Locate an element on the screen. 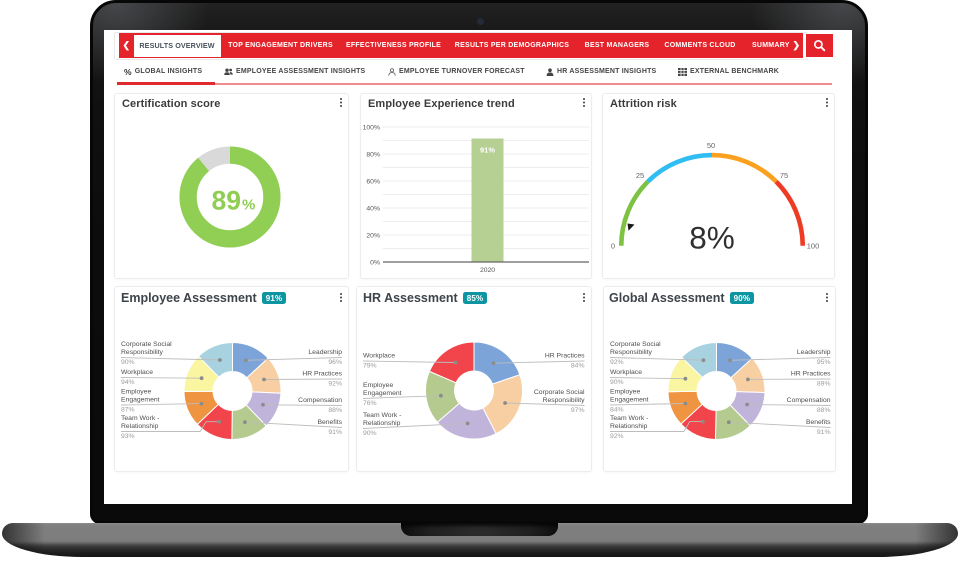 The height and width of the screenshot is (570, 960). svg-text: 87% is located at coordinates (128, 410).